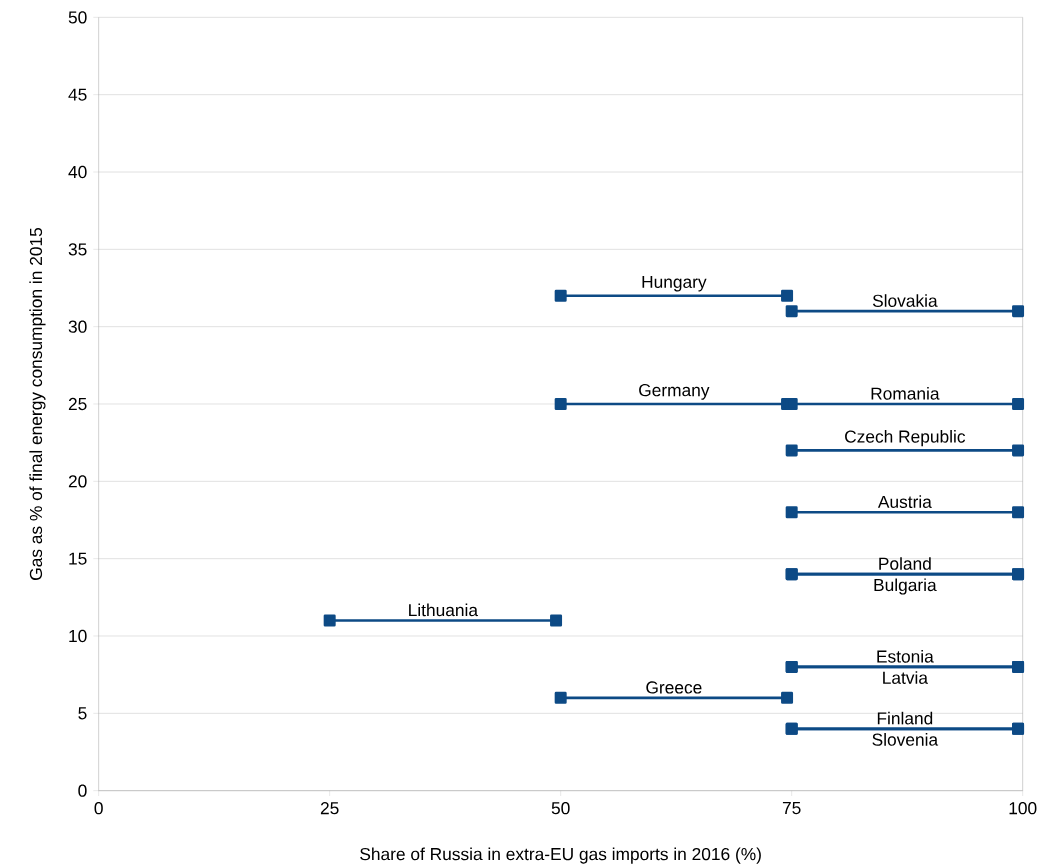 This screenshot has width=1041, height=868. Describe the element at coordinates (77, 172) in the screenshot. I see `y-tick-label: 40` at that location.